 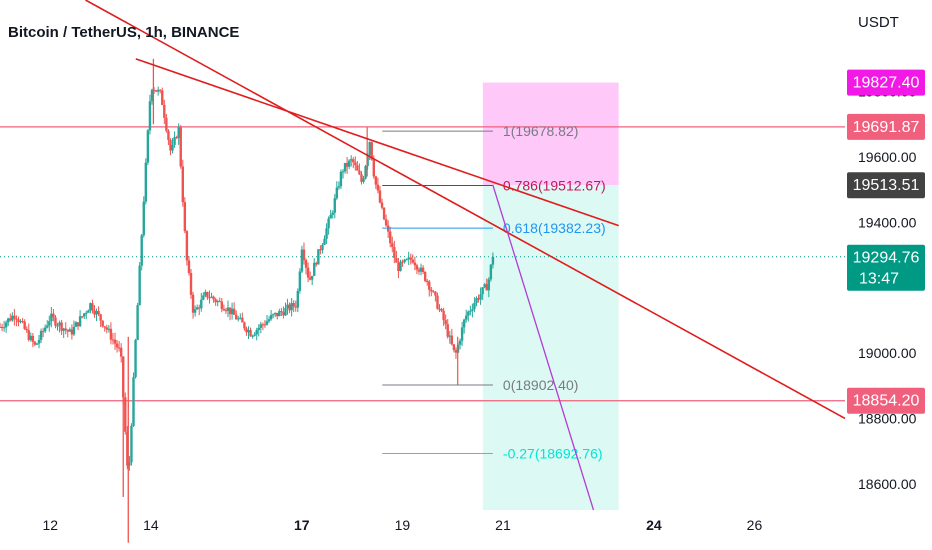 I want to click on fib-level-label: 1(19678.82), so click(x=541, y=131).